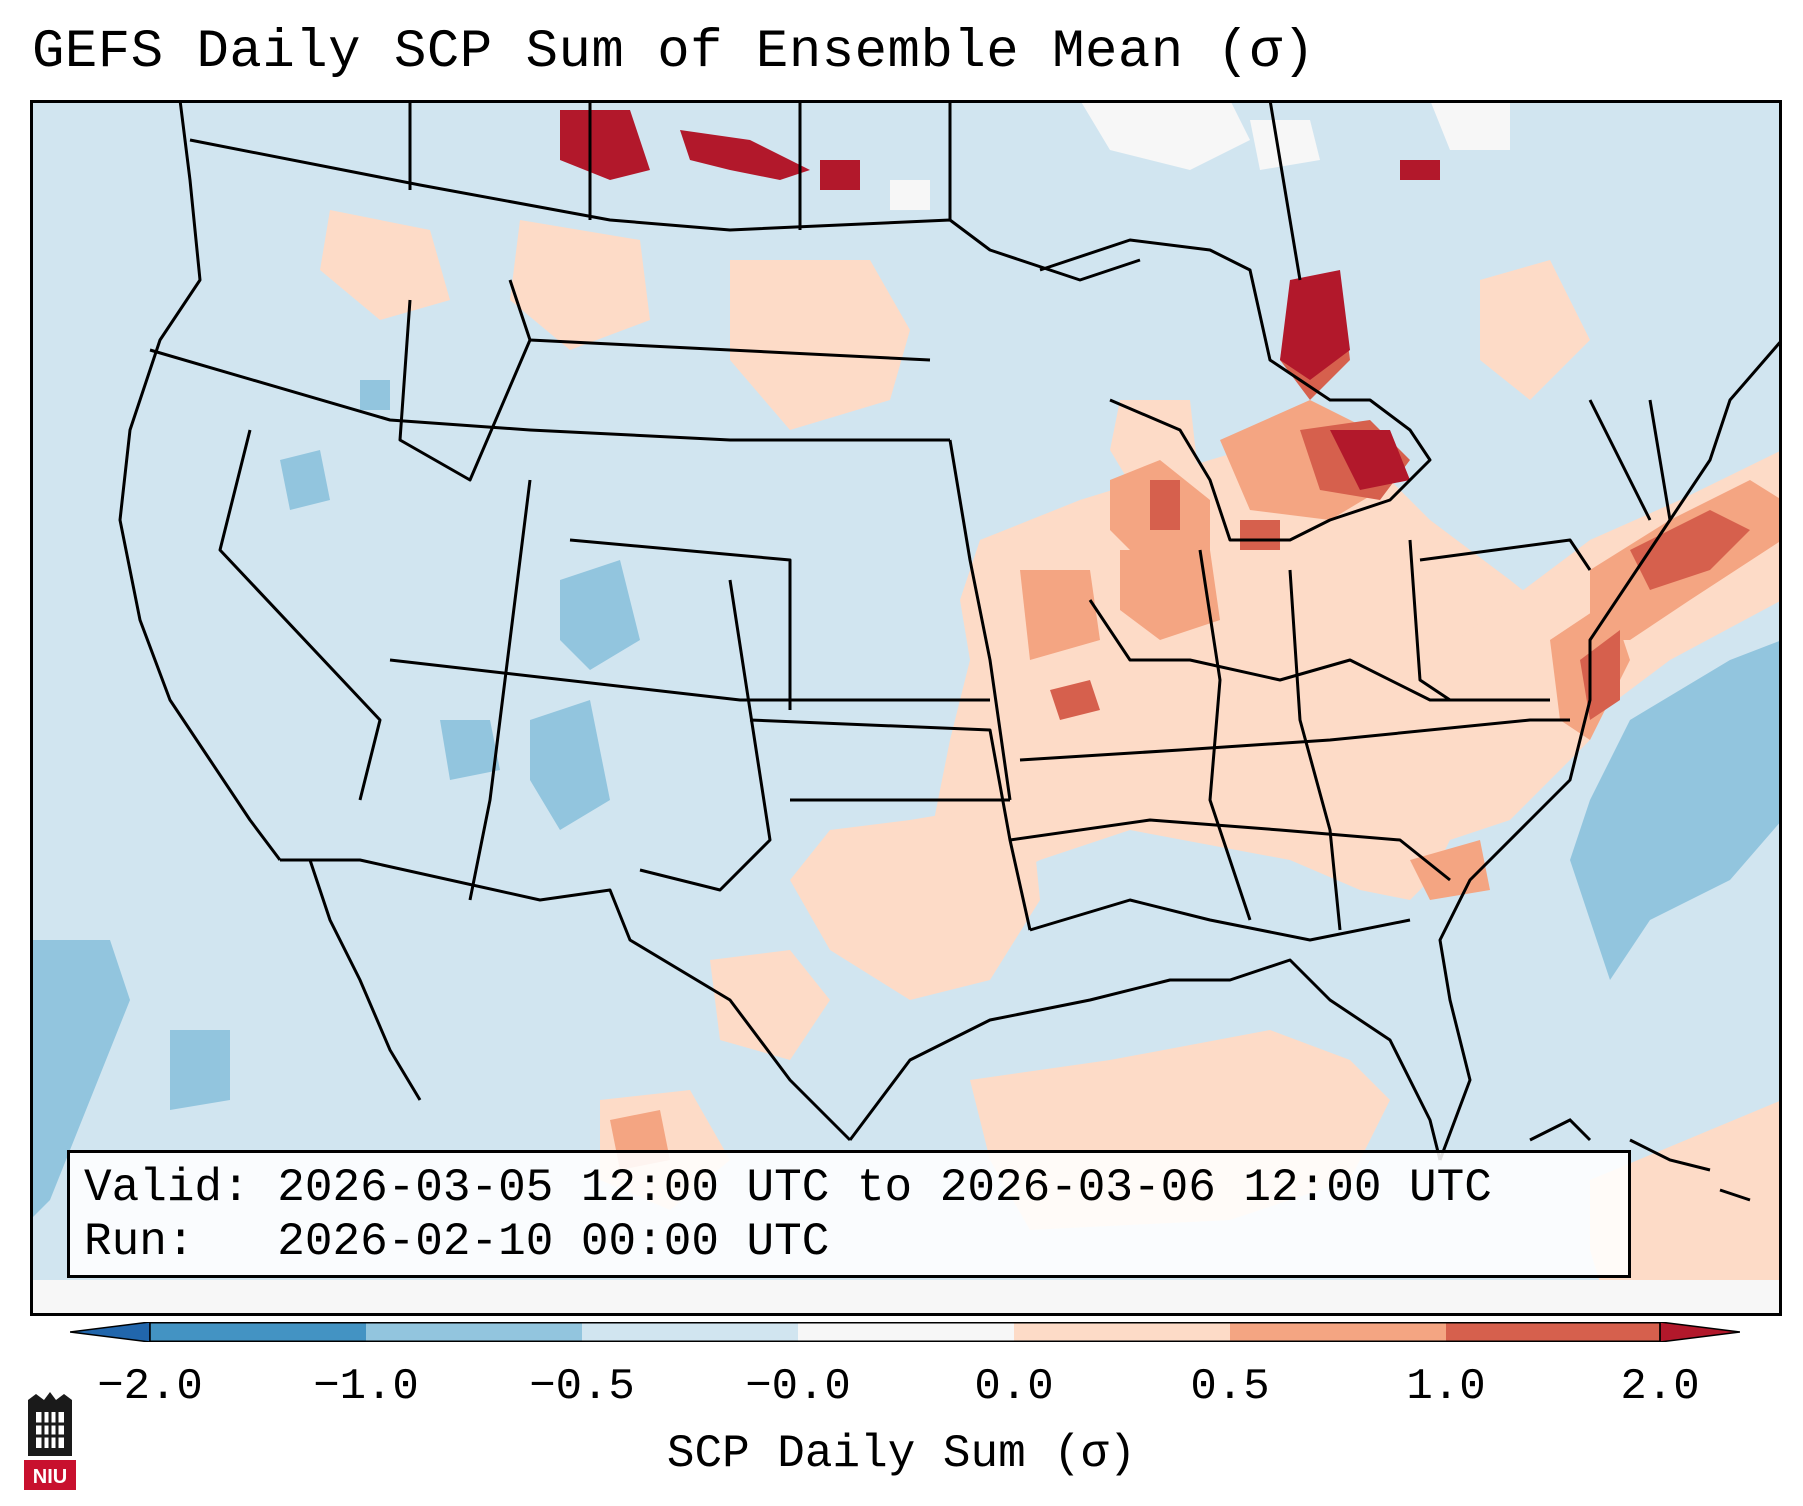 This screenshot has width=1803, height=1506. I want to click on logo-text: NIU, so click(50, 1477).